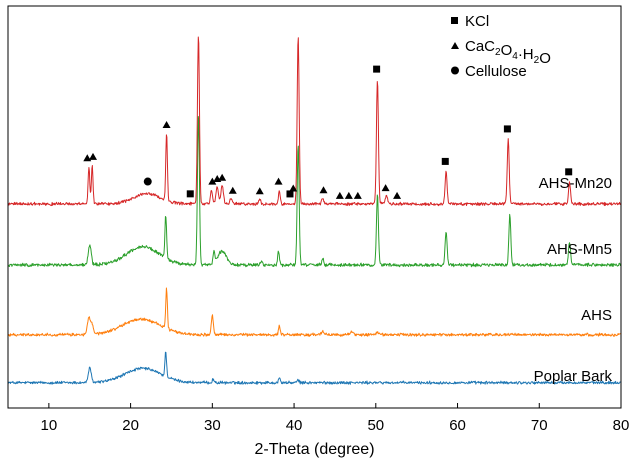  I want to click on series-labels: Poplar Bark AHS AHS-Mn5 AHS-Mn20, so click(573, 280).